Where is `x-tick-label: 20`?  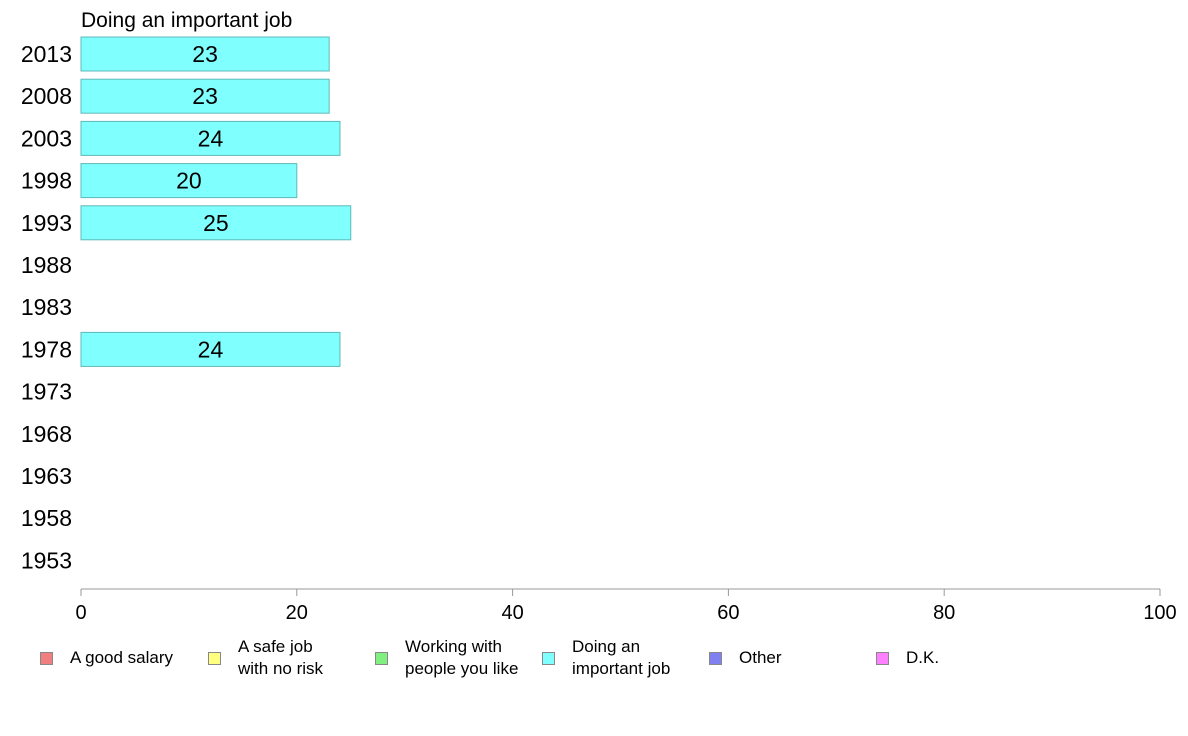
x-tick-label: 20 is located at coordinates (297, 613).